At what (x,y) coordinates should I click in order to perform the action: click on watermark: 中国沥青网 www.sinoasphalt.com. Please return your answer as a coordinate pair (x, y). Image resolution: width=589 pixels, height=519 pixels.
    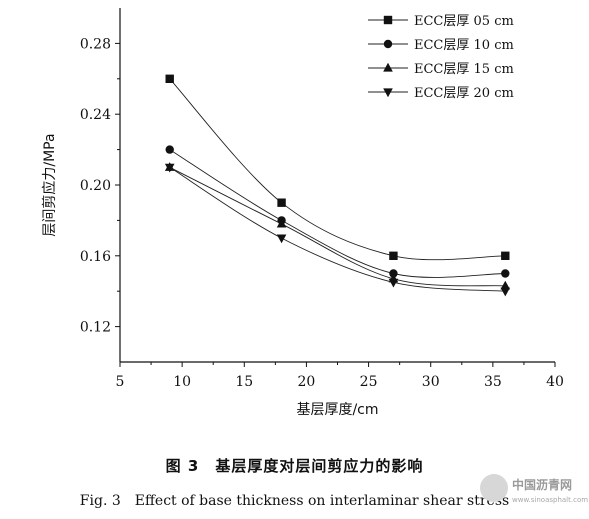
    Looking at the image, I should click on (533, 494).